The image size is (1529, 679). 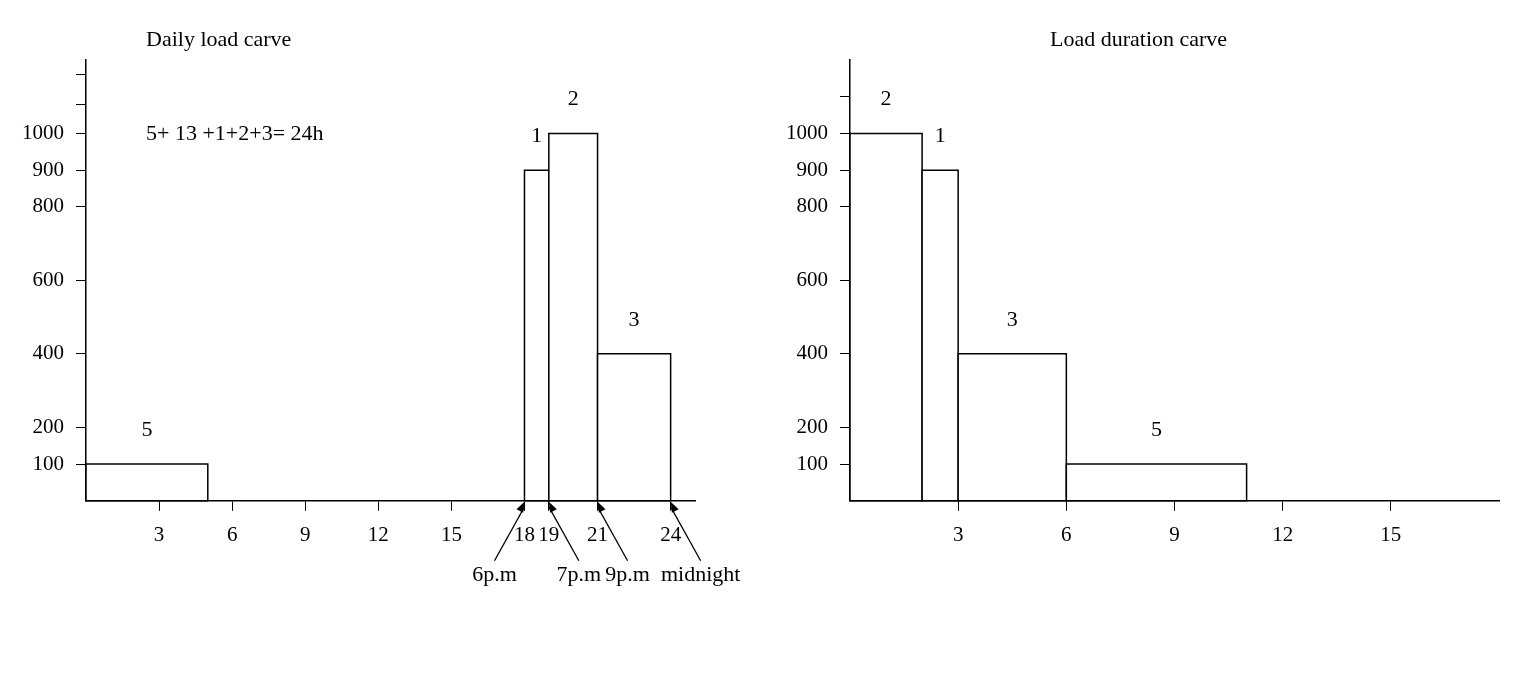 I want to click on x-tick-label: 18, so click(x=524, y=533).